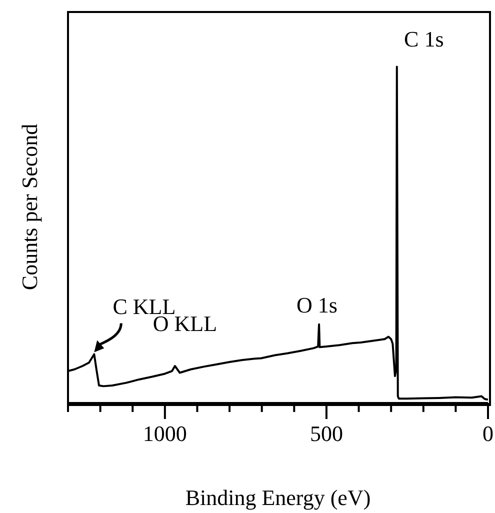  Describe the element at coordinates (317, 305) in the screenshot. I see `annotation: O 1s` at that location.